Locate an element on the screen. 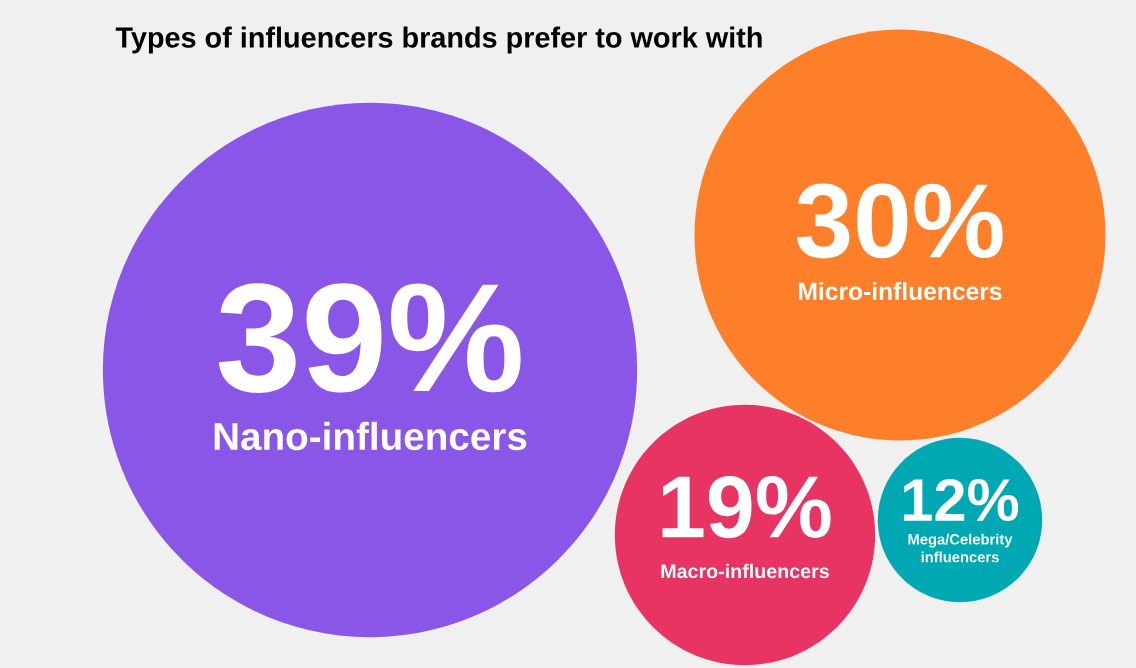 The image size is (1136, 668). category-label: Mega/Celebrity influencers is located at coordinates (960, 548).